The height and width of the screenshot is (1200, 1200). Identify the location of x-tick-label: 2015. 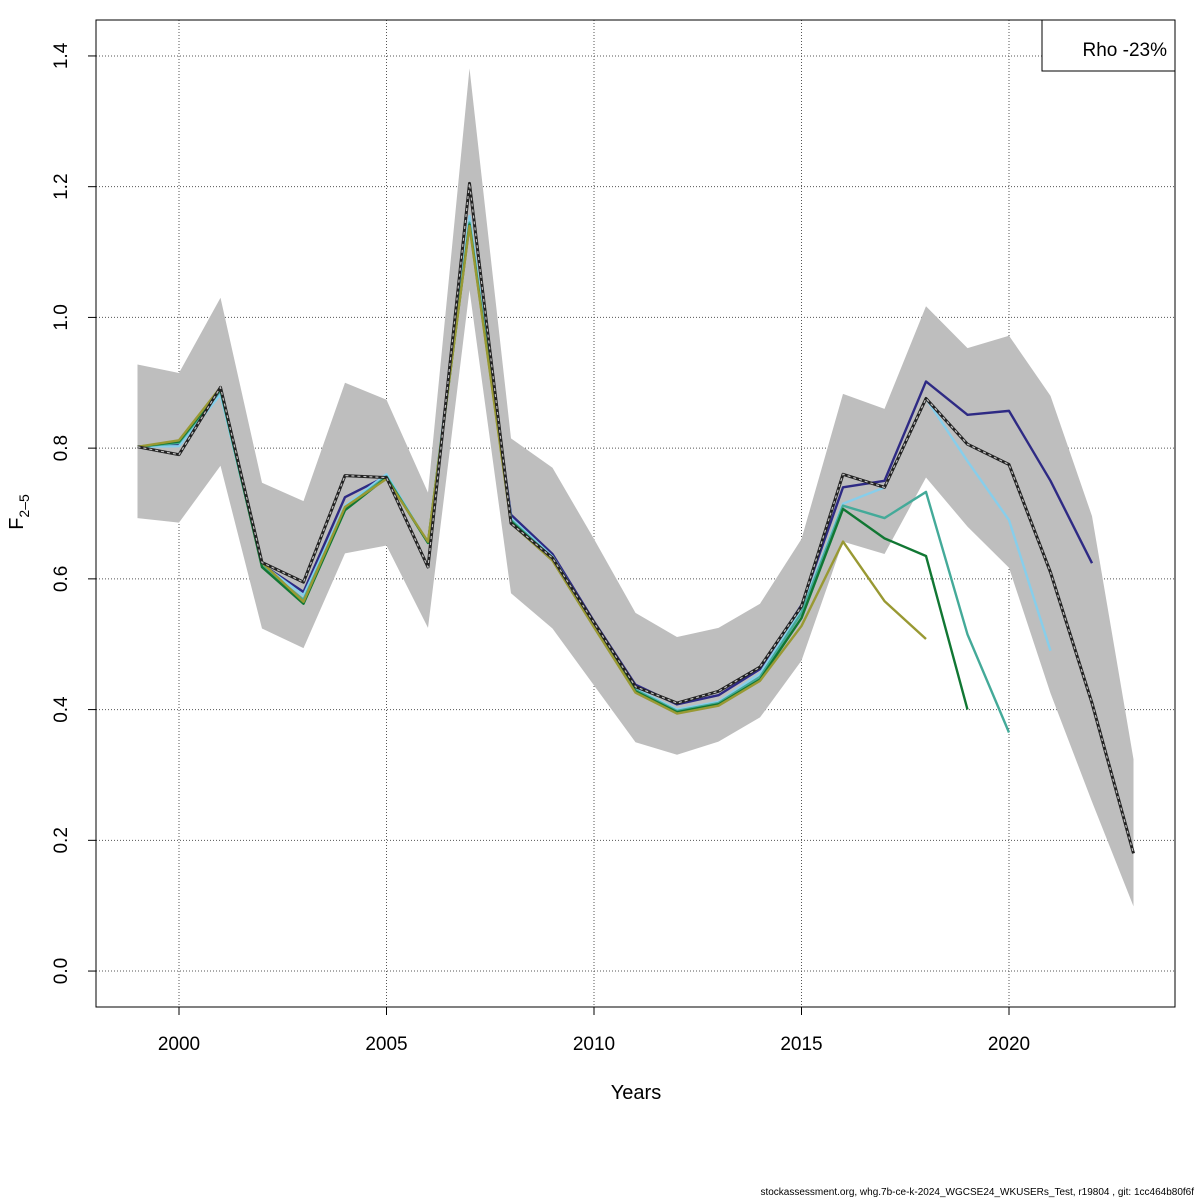
(801, 1044).